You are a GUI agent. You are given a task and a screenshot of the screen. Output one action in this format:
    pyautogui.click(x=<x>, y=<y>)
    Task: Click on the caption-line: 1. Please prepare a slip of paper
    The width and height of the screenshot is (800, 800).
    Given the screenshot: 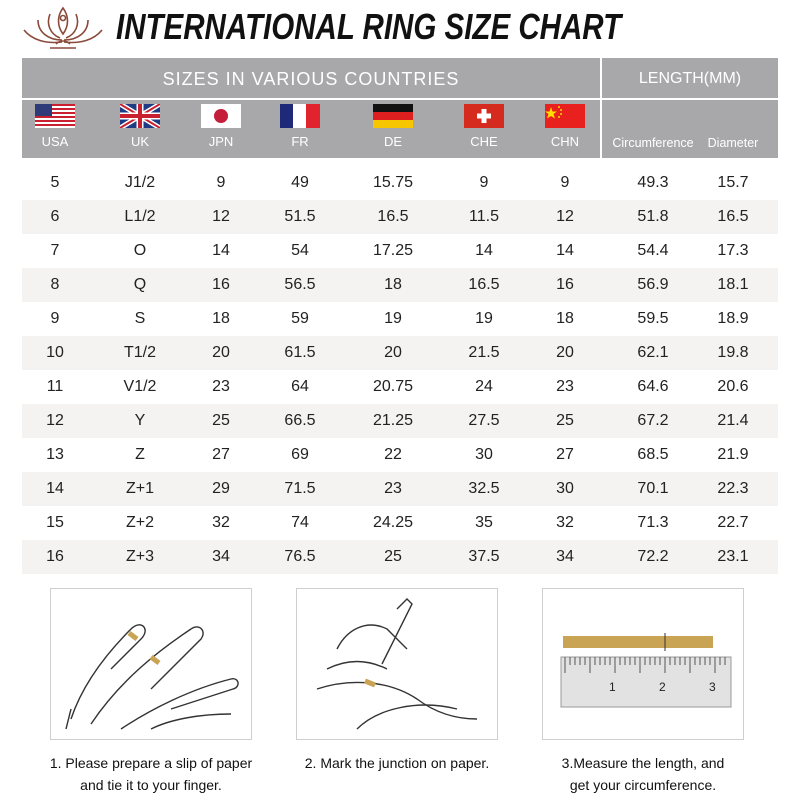 What is the action you would take?
    pyautogui.click(x=151, y=763)
    